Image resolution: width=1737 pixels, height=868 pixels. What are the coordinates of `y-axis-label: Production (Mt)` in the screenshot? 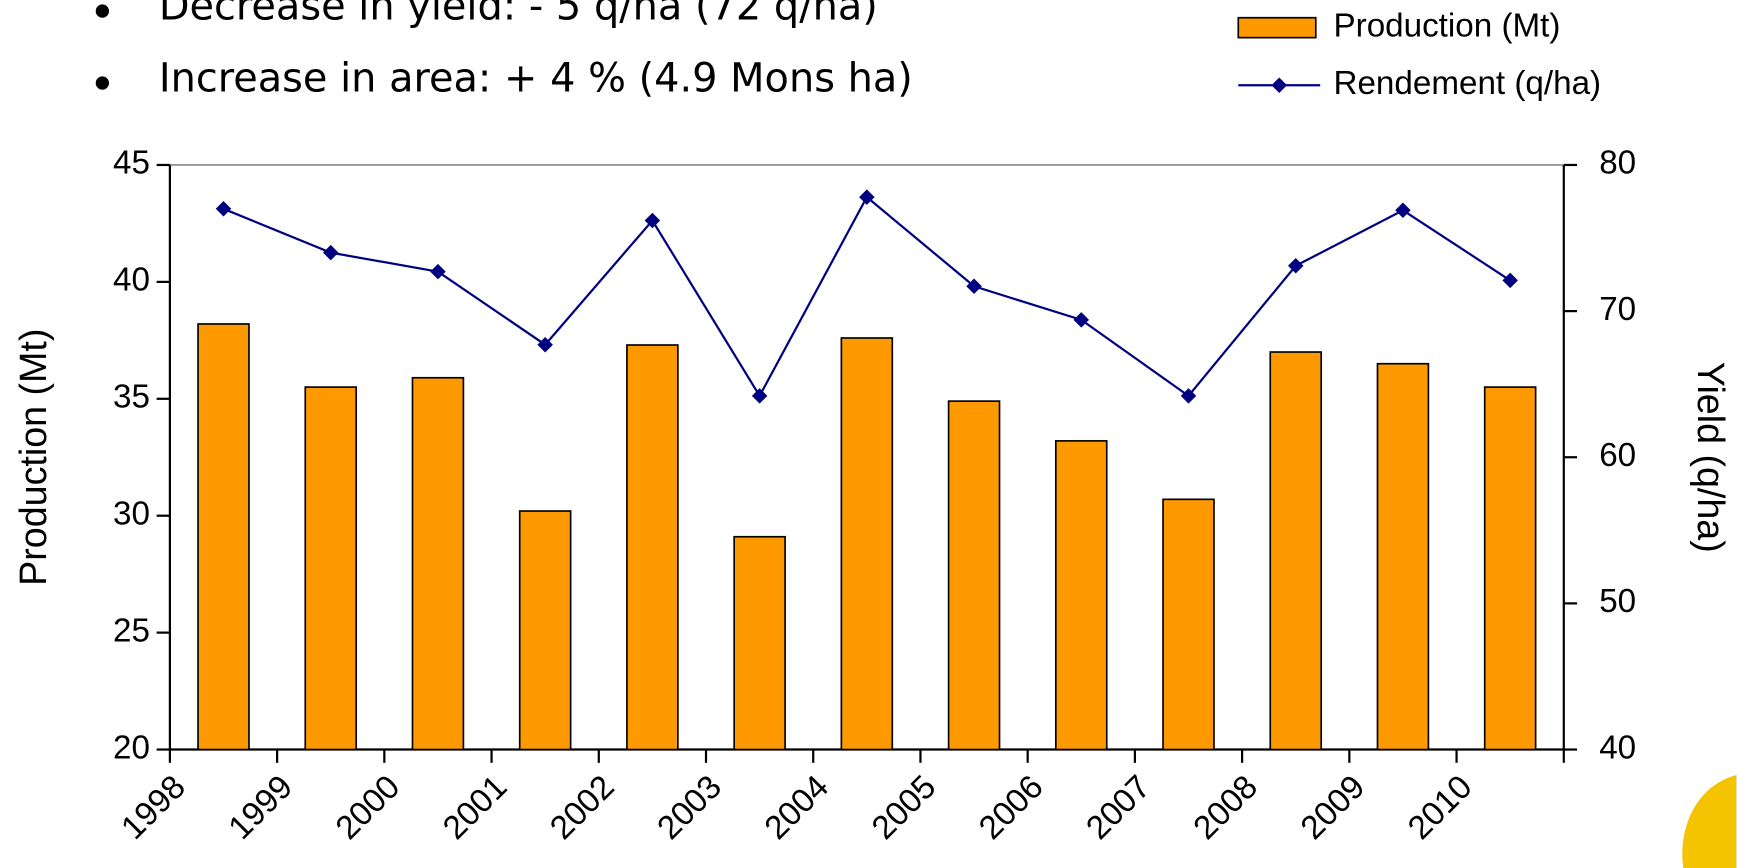 It's located at (33, 457).